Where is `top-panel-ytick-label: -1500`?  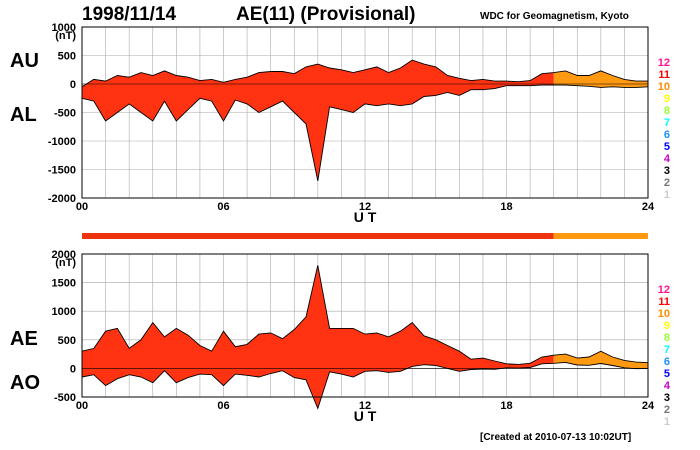
top-panel-ytick-label: -1500 is located at coordinates (62, 171).